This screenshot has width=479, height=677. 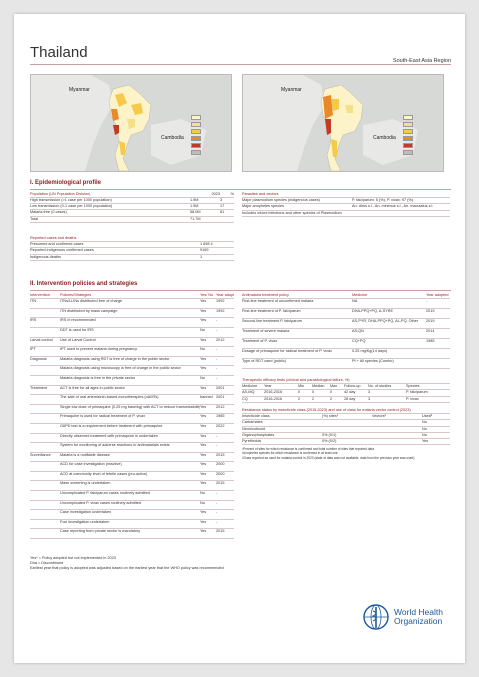 What do you see at coordinates (346, 417) in the screenshot?
I see `resistance-header-row: Insecticide class (%) sites¹ Vectors² Used³` at bounding box center [346, 417].